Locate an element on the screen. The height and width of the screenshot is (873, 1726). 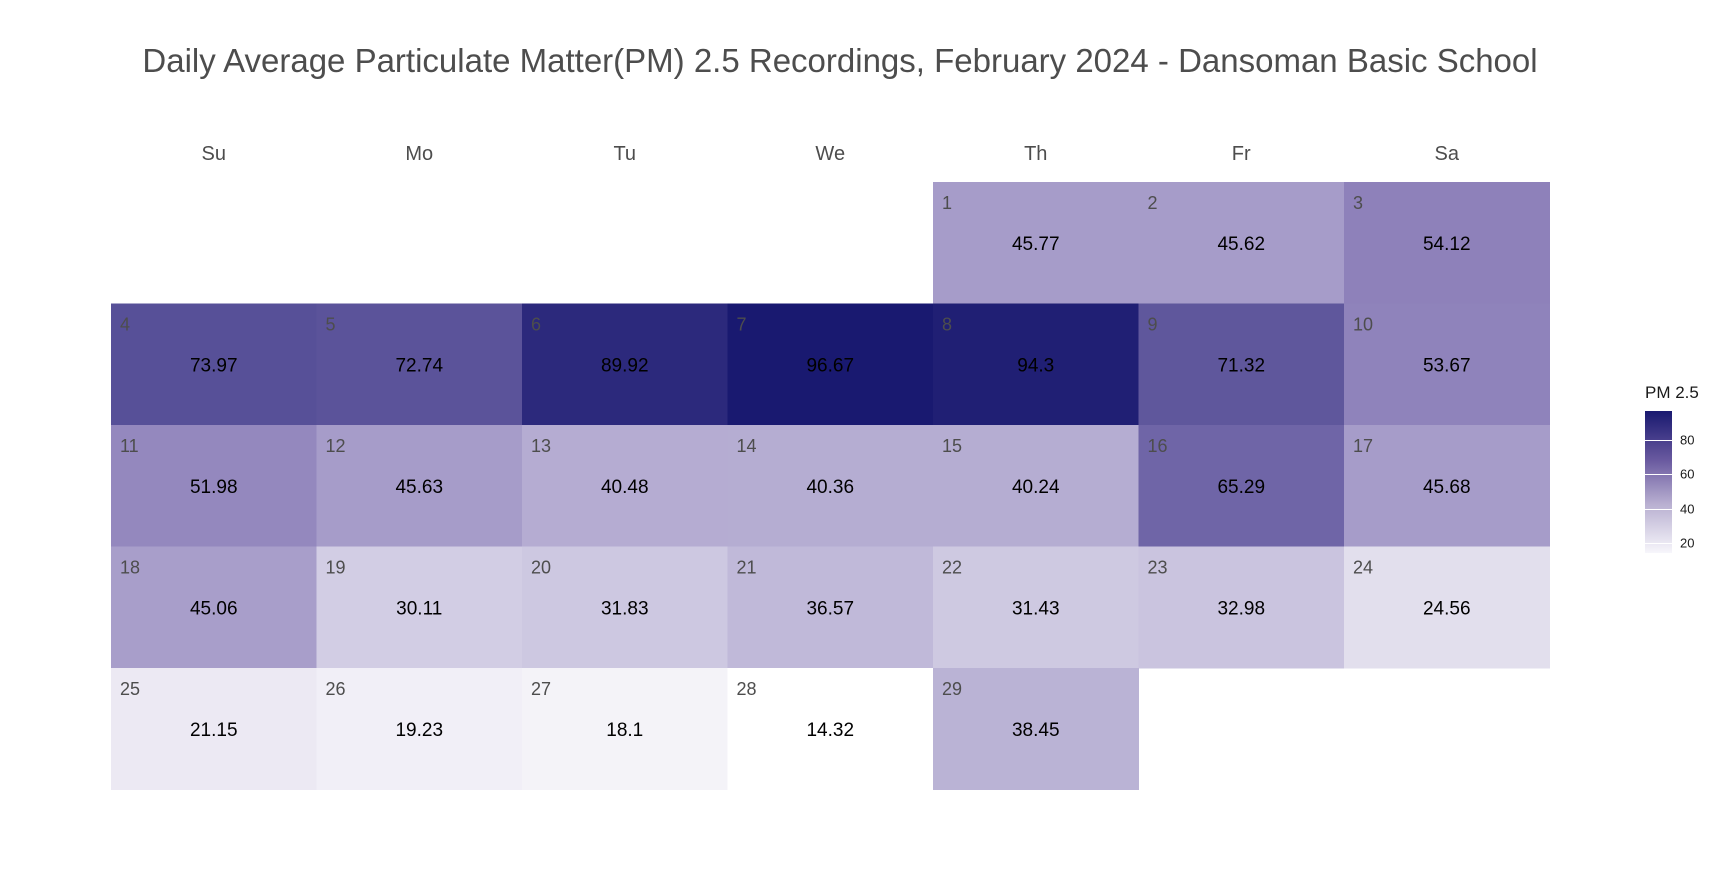
pm-value-label: 31.83 is located at coordinates (625, 609).